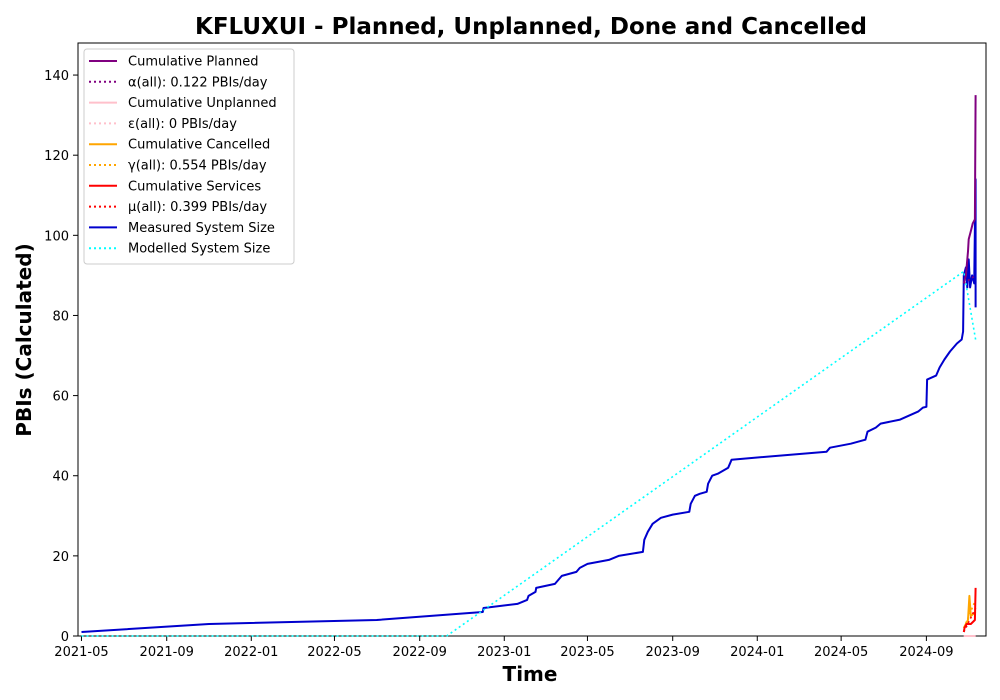 The height and width of the screenshot is (700, 1000). I want to click on legend-entry: Cumulative Planned, so click(193, 62).